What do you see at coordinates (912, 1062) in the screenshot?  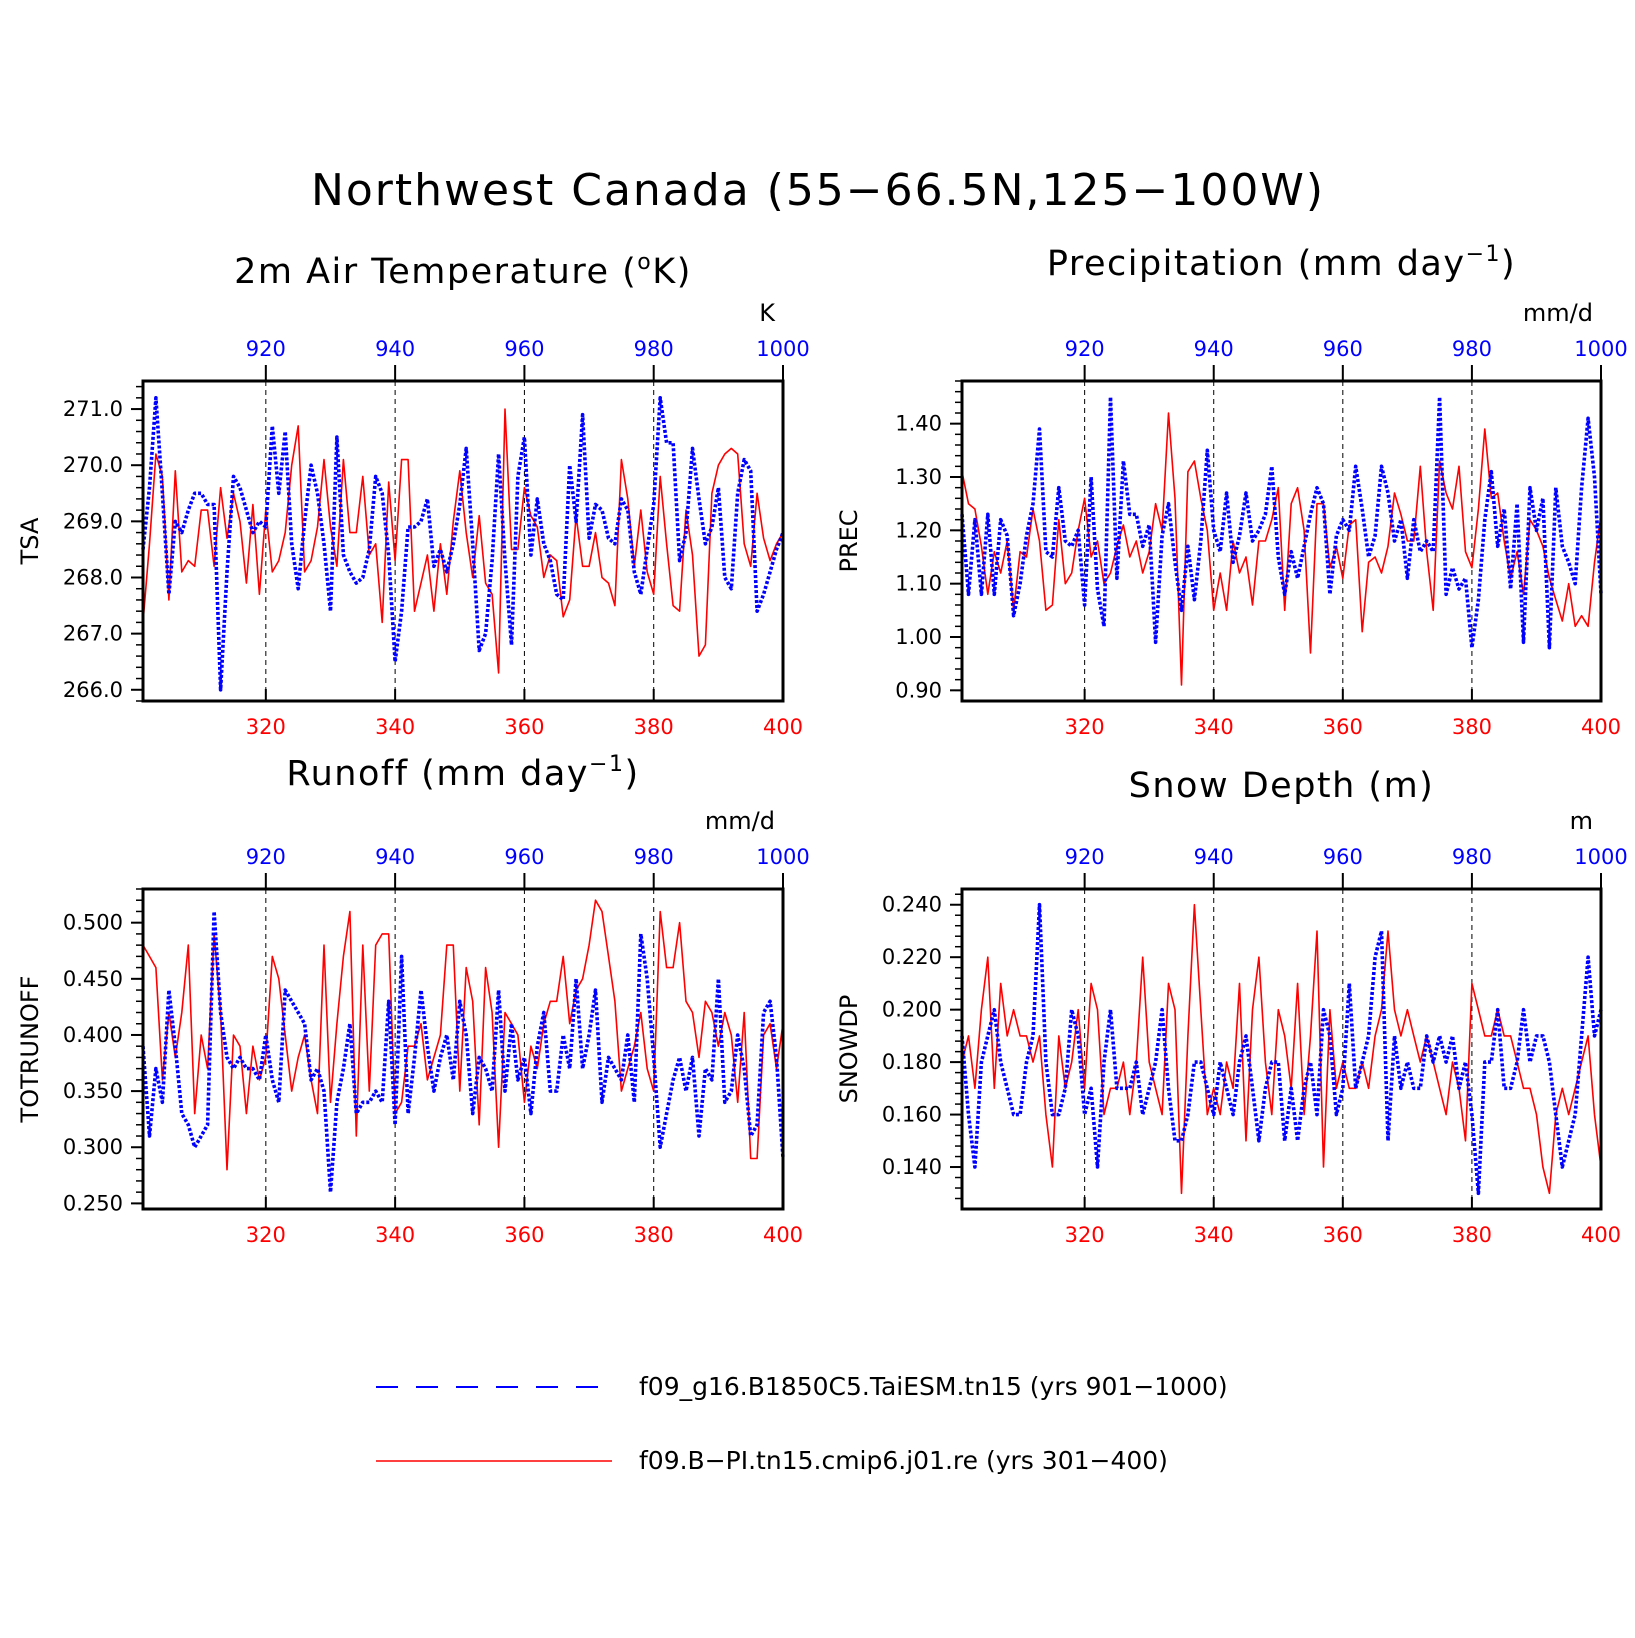 I see `y-tick-label: 0.180` at bounding box center [912, 1062].